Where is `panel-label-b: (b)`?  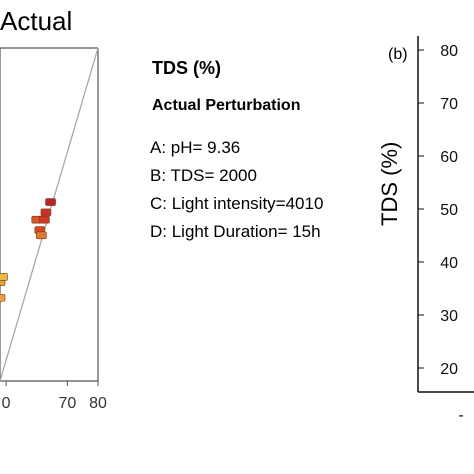
panel-label-b: (b) is located at coordinates (398, 54).